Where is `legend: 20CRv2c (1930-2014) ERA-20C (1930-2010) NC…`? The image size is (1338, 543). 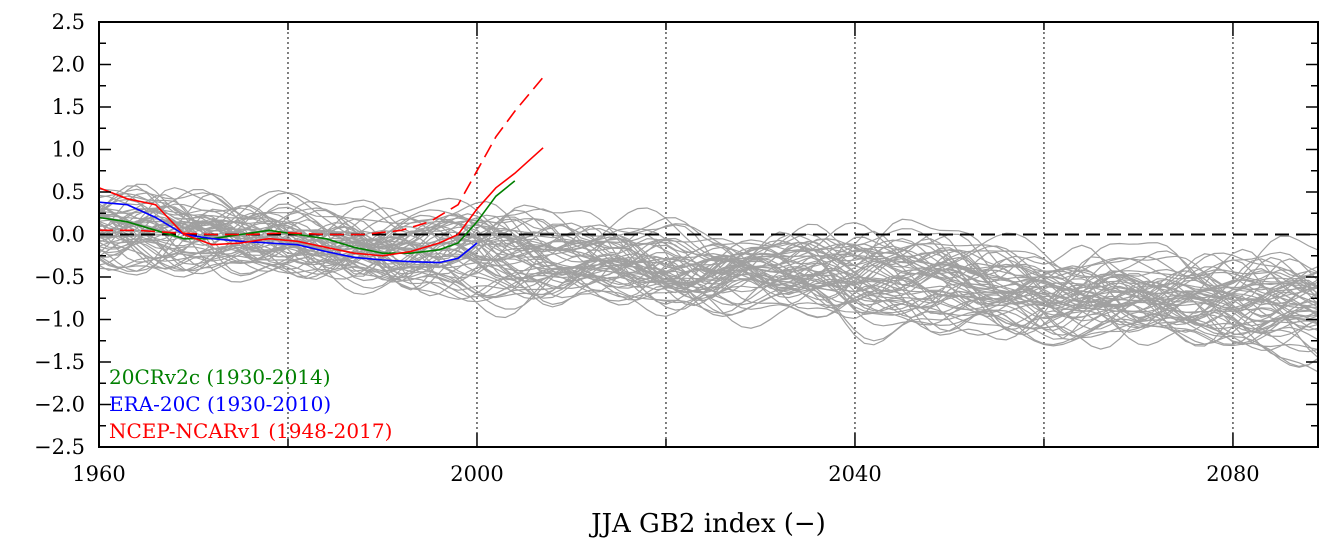 legend: 20CRv2c (1930-2014) ERA-20C (1930-2010) NC… is located at coordinates (250, 404).